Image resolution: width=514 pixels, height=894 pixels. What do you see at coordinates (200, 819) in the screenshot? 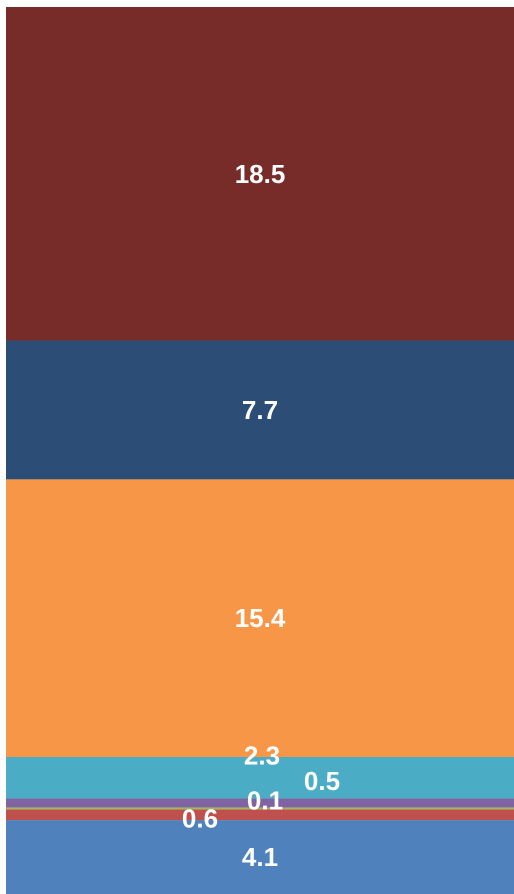
I see `data-label-1: 0.6` at bounding box center [200, 819].